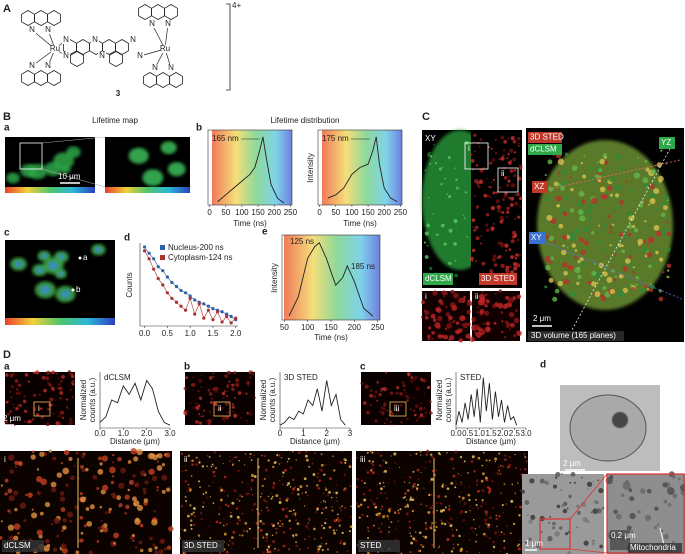  I want to click on point, so click(190, 296).